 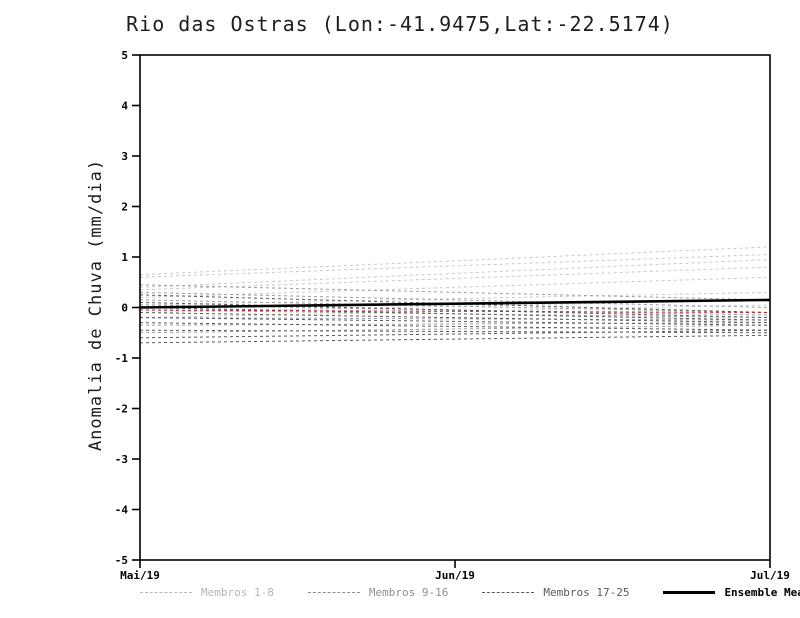 What do you see at coordinates (124, 308) in the screenshot?
I see `svg-text: 0` at bounding box center [124, 308].